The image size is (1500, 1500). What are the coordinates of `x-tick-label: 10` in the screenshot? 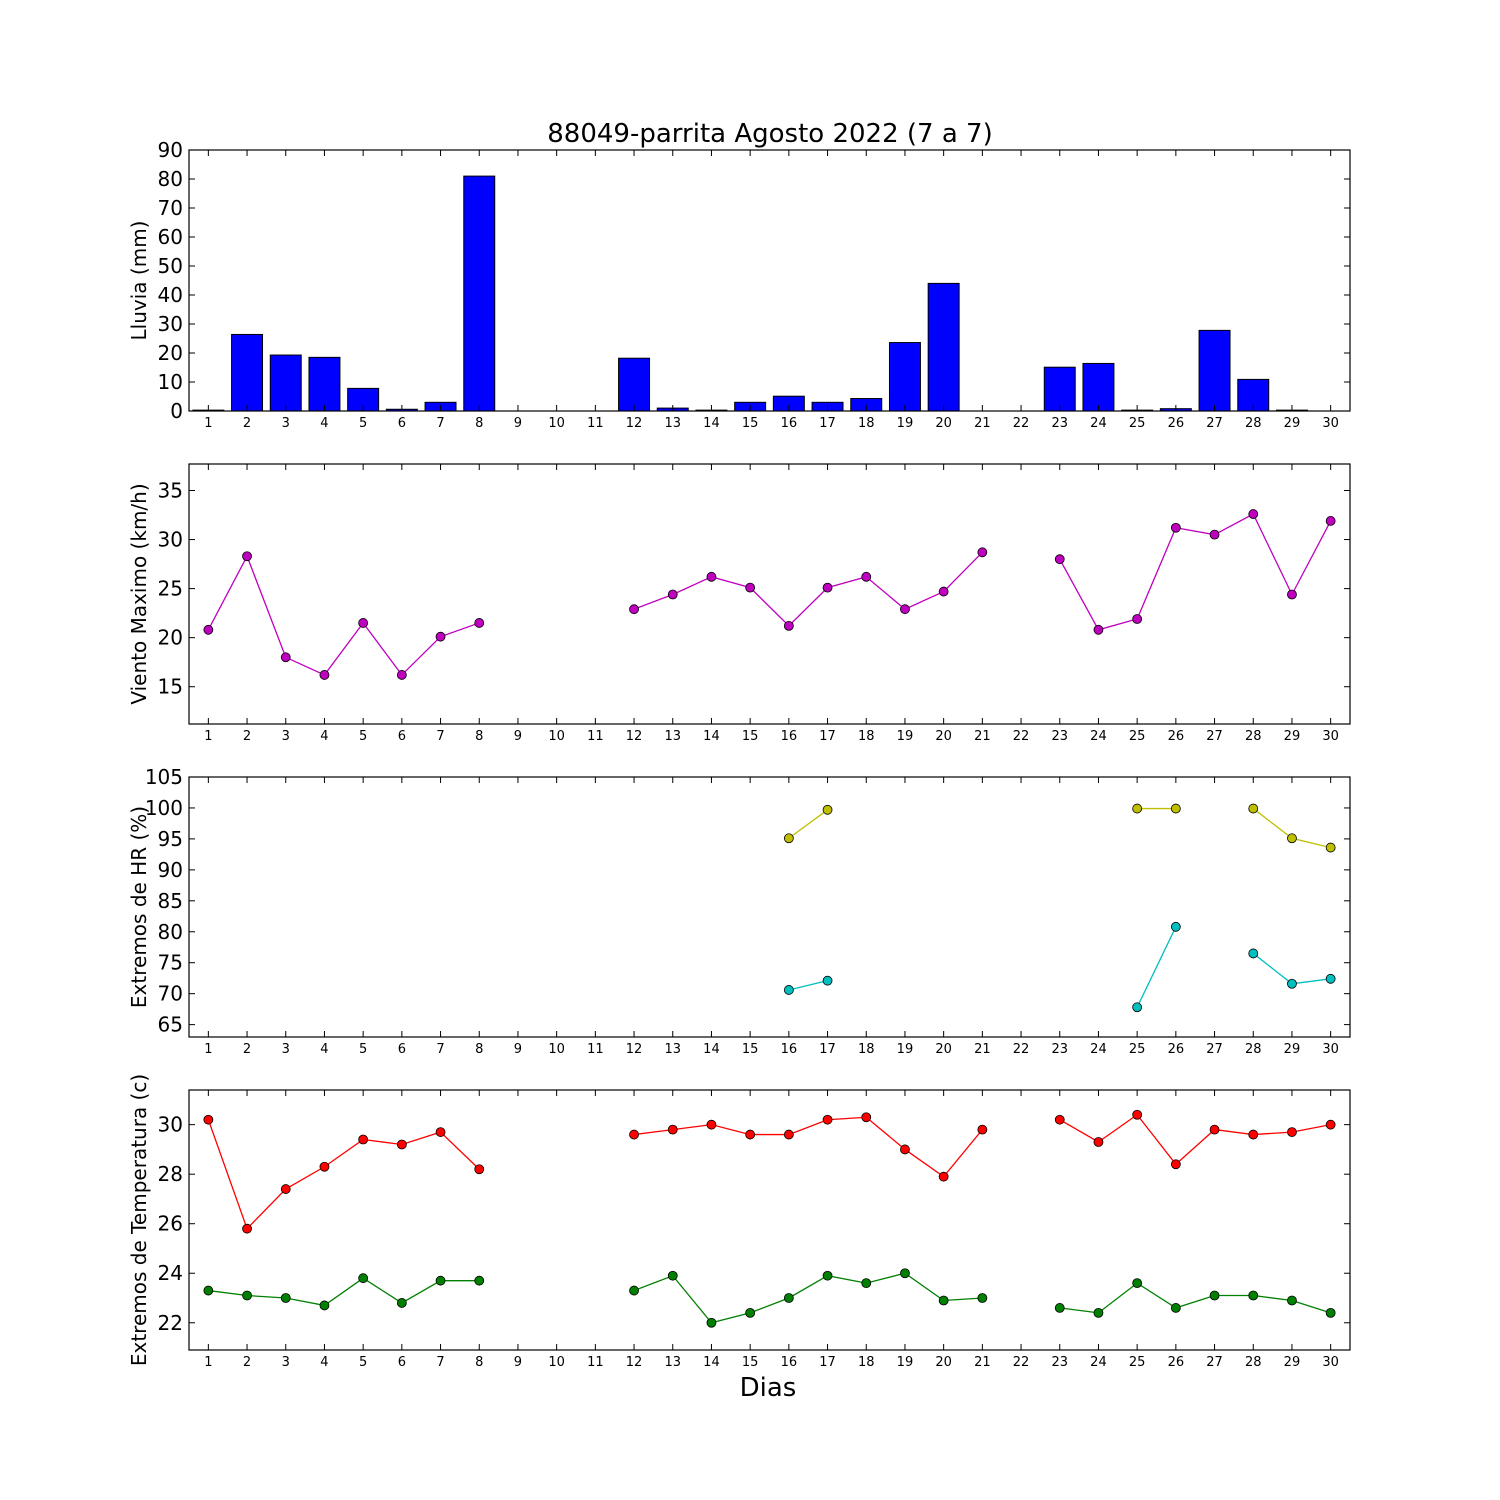 It's located at (556, 736).